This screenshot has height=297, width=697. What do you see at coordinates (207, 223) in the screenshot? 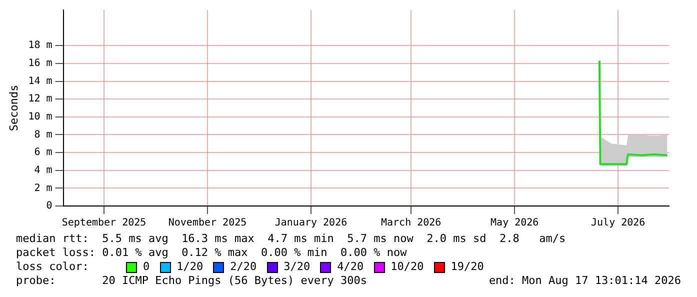
I see `x-tick-label: November 2025` at bounding box center [207, 223].